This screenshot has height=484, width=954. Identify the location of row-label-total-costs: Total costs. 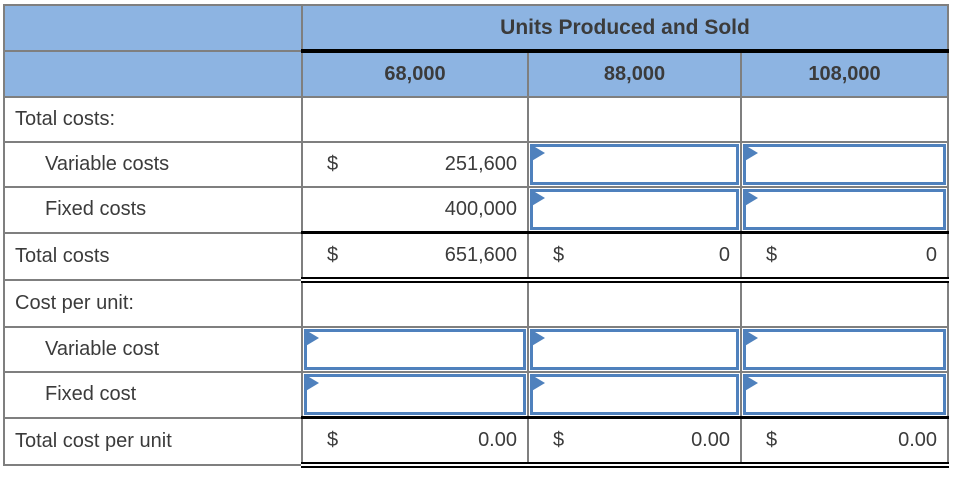
(153, 256).